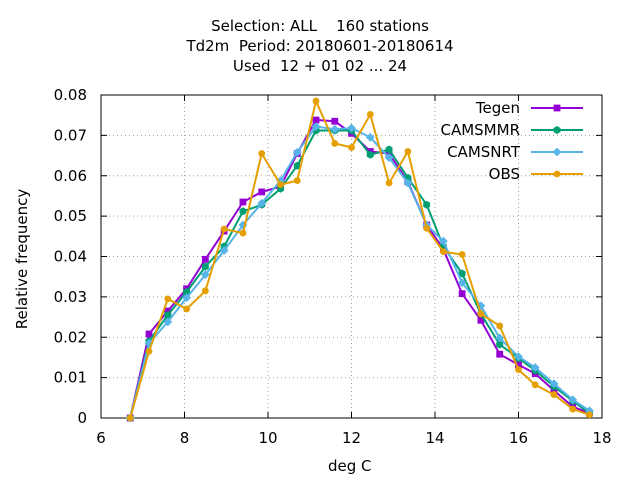 This screenshot has height=480, width=640. Describe the element at coordinates (267, 438) in the screenshot. I see `x-tick-label: 10` at that location.